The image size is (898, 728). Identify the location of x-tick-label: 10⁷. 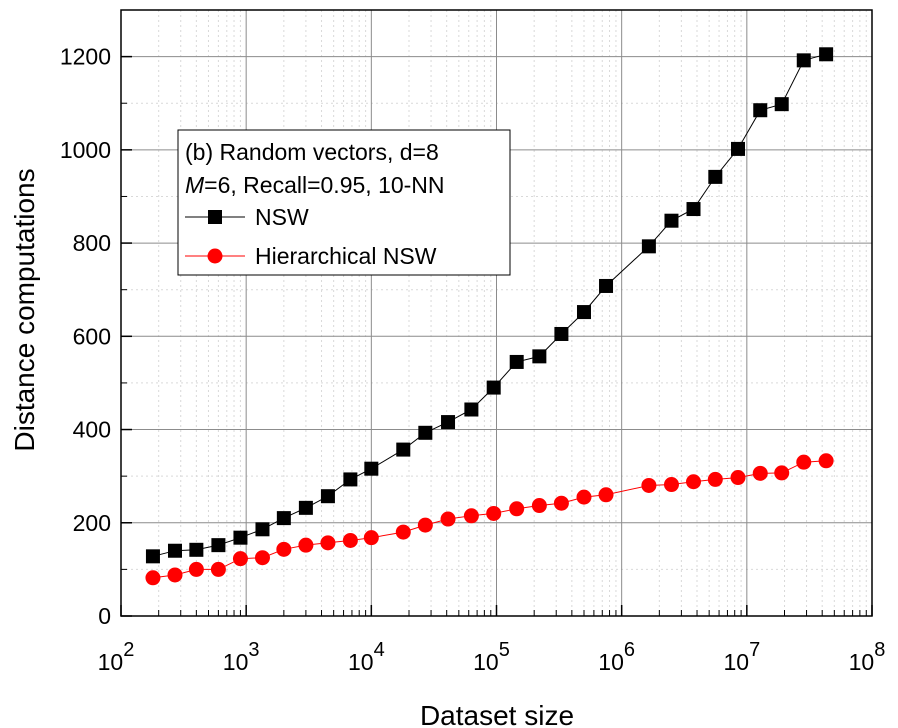
(741, 657).